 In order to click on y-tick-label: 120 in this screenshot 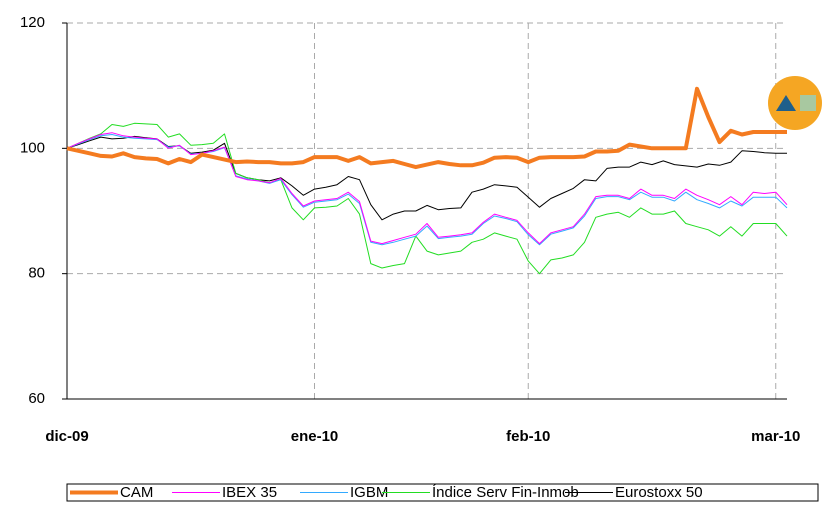, I will do `click(32, 22)`.